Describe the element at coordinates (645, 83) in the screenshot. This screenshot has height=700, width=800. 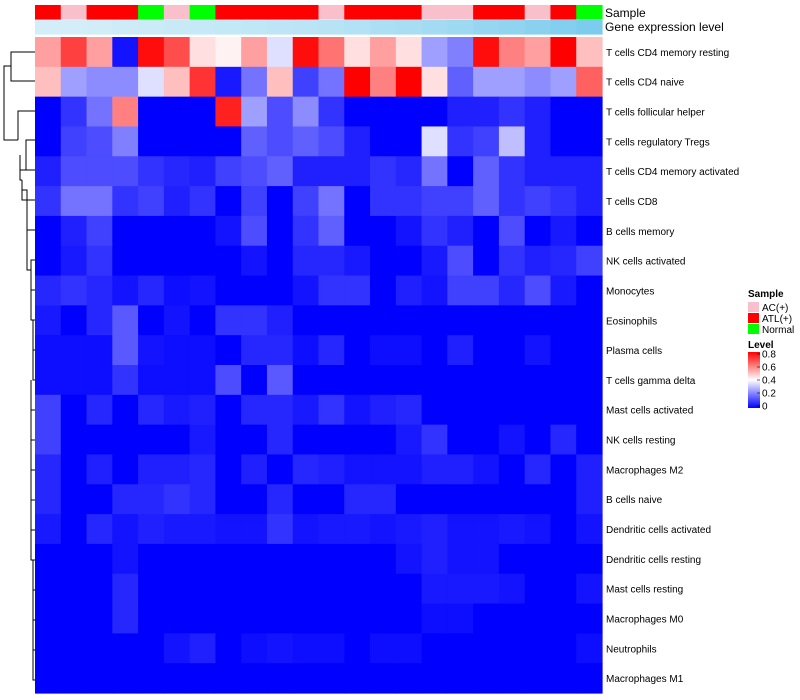
I see `row-label: T cells CD4 naive` at that location.